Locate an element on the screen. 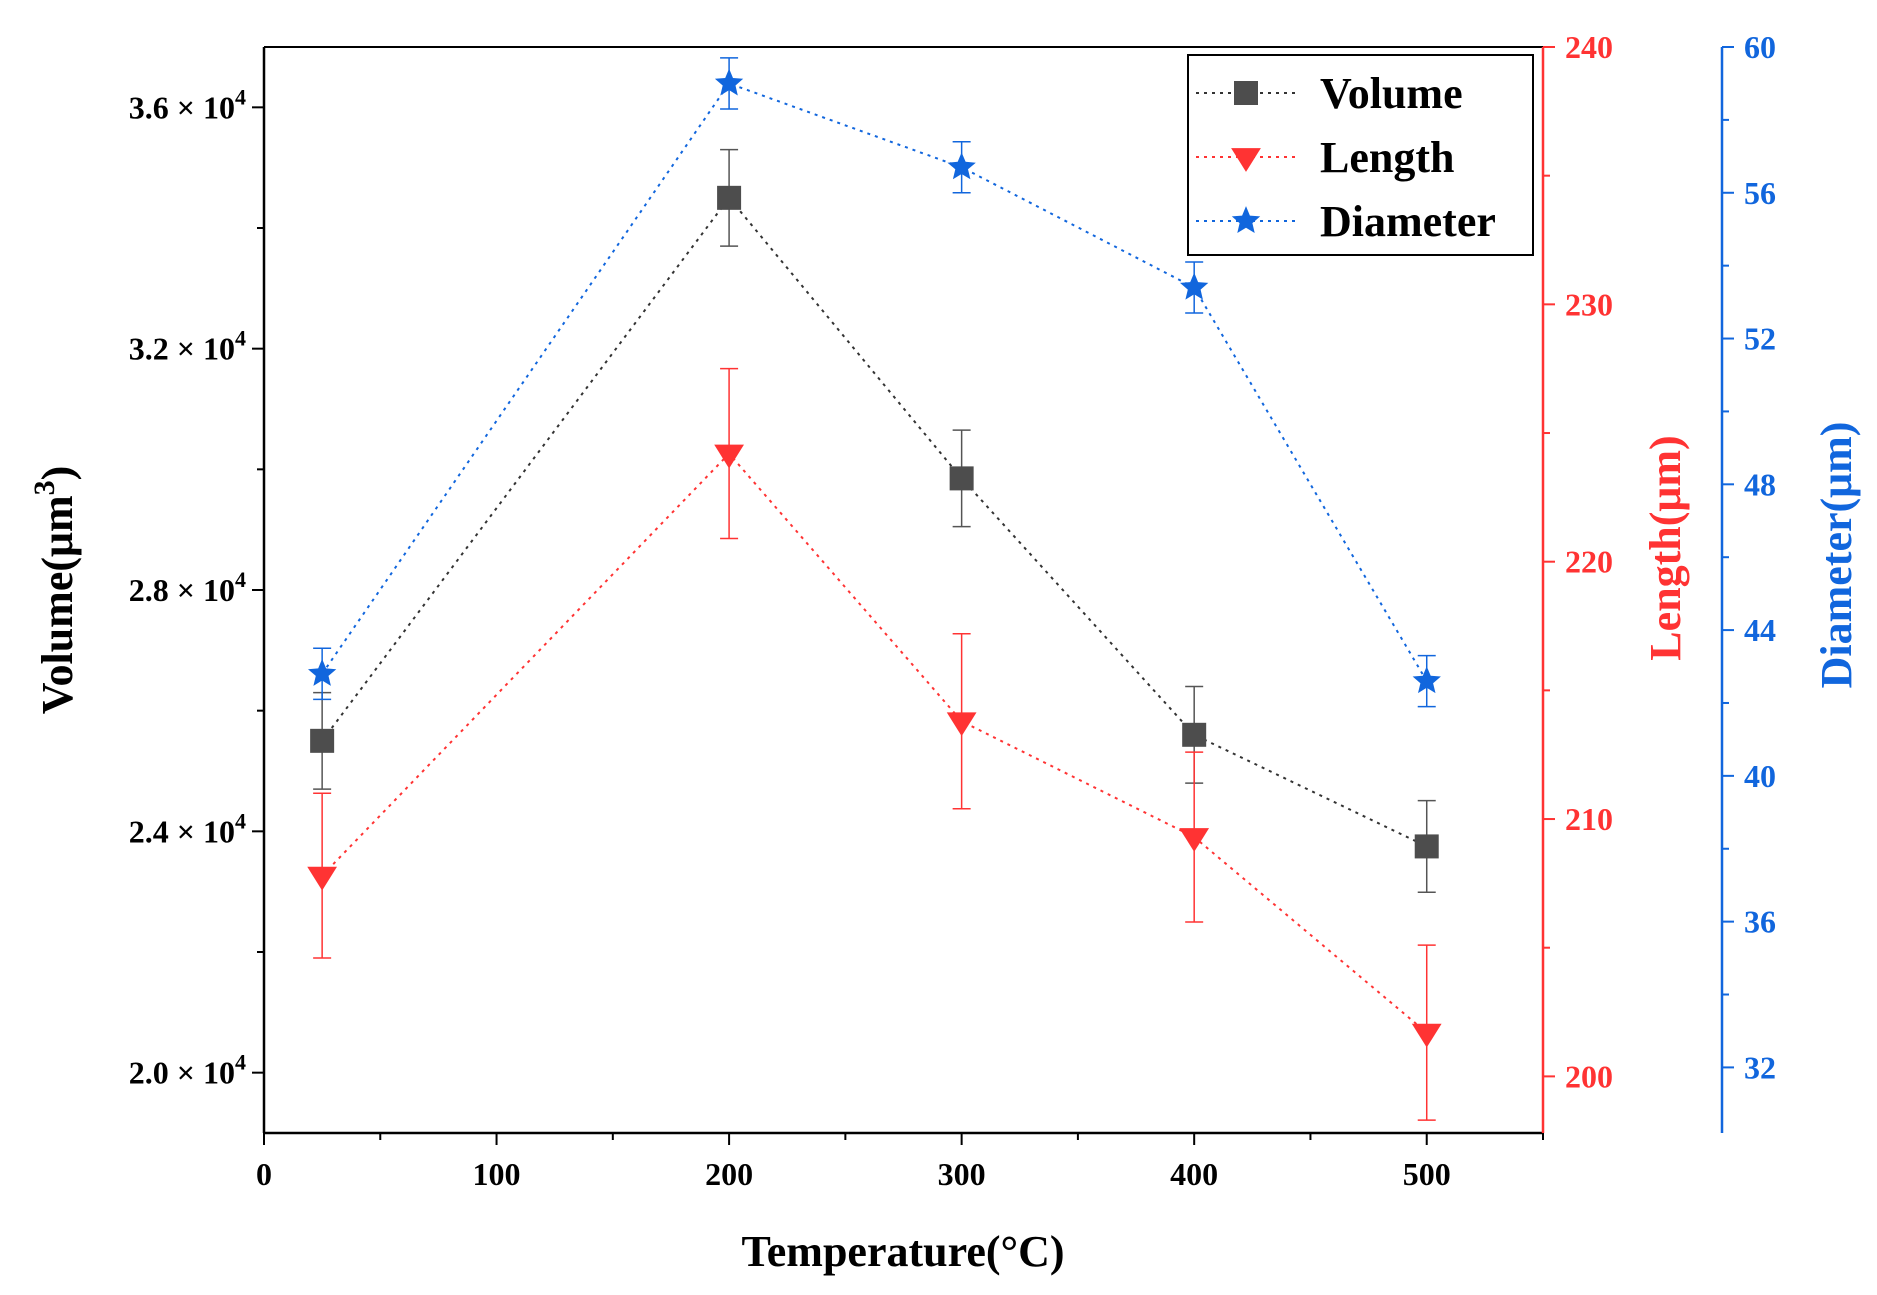 This screenshot has height=1295, width=1877. legend-volume-marker is located at coordinates (1246, 93).